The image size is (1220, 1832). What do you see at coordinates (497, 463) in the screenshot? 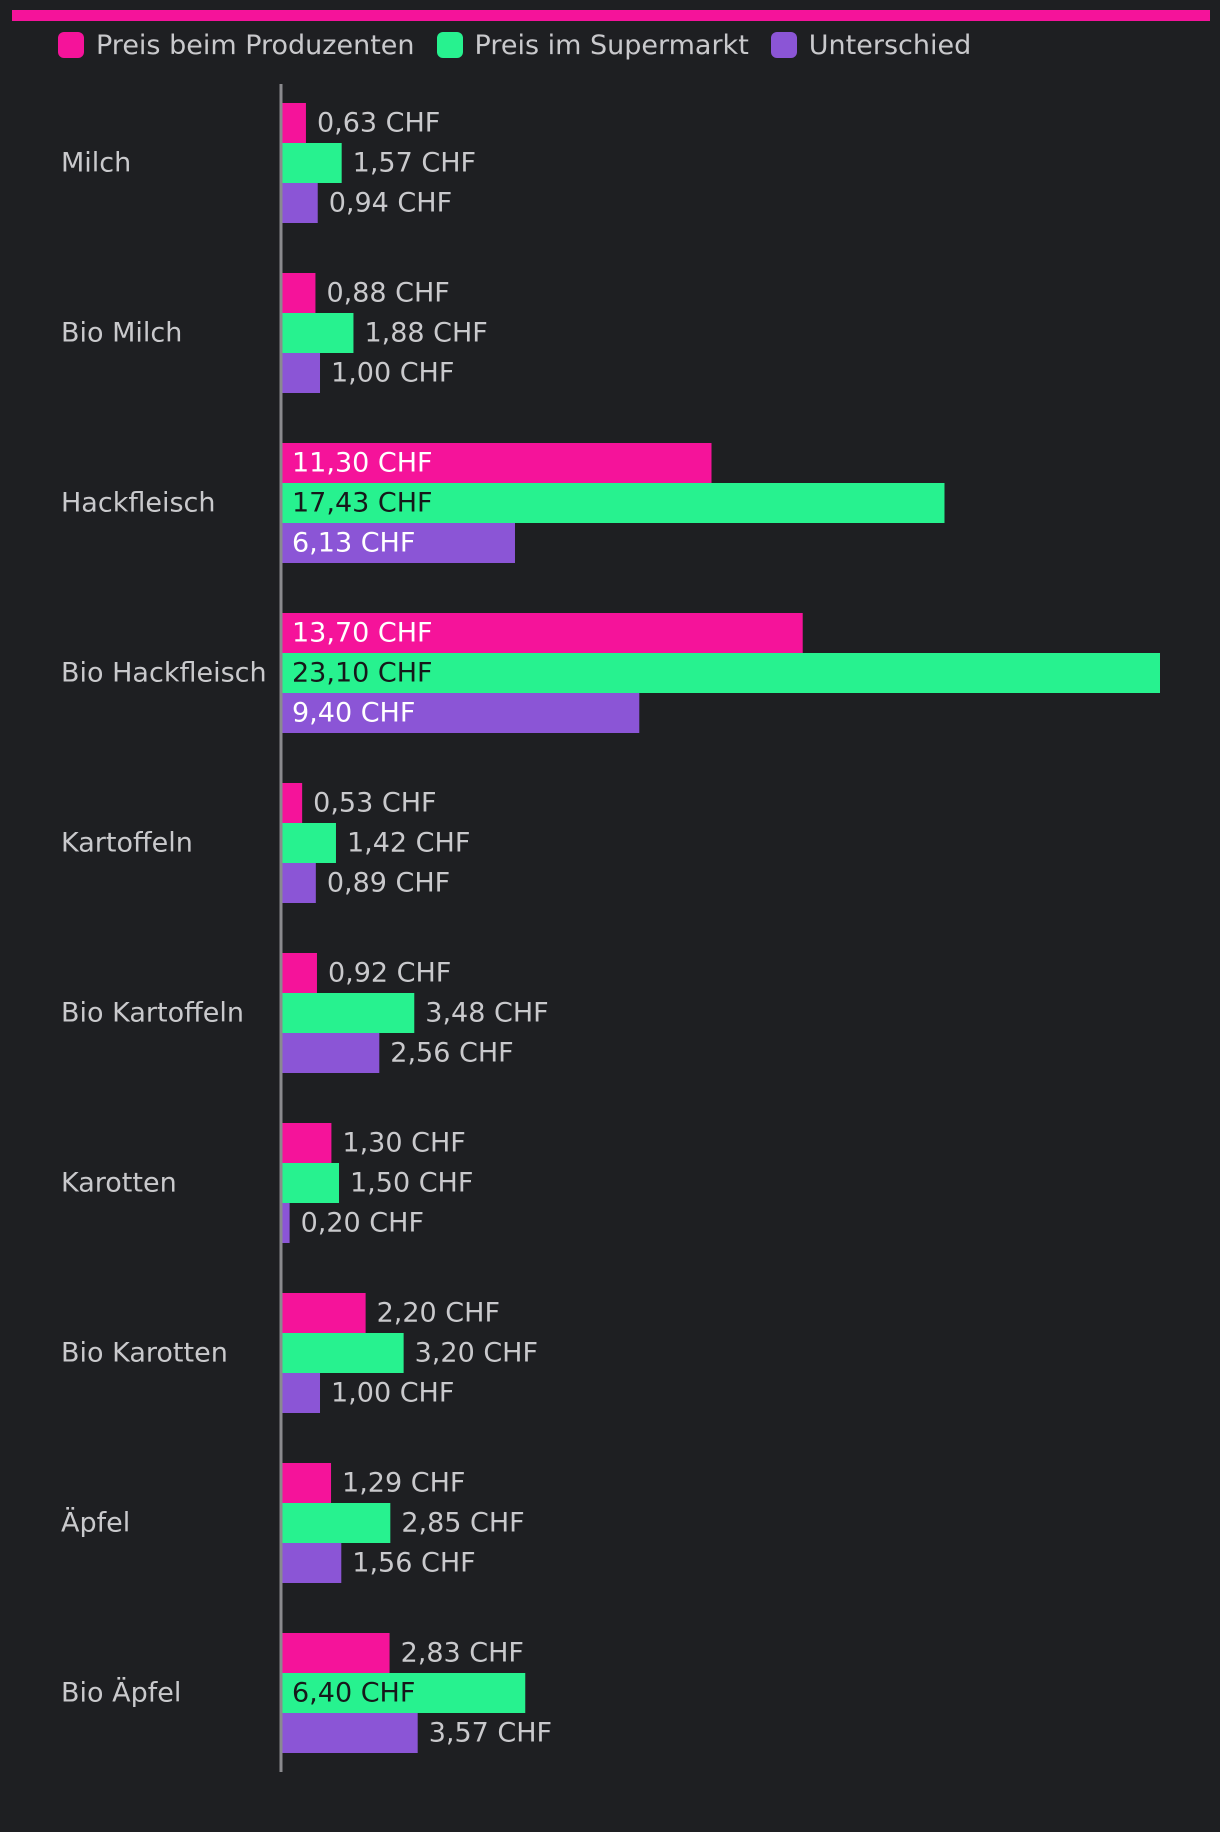
I see `bar-producer-hackfleisch` at bounding box center [497, 463].